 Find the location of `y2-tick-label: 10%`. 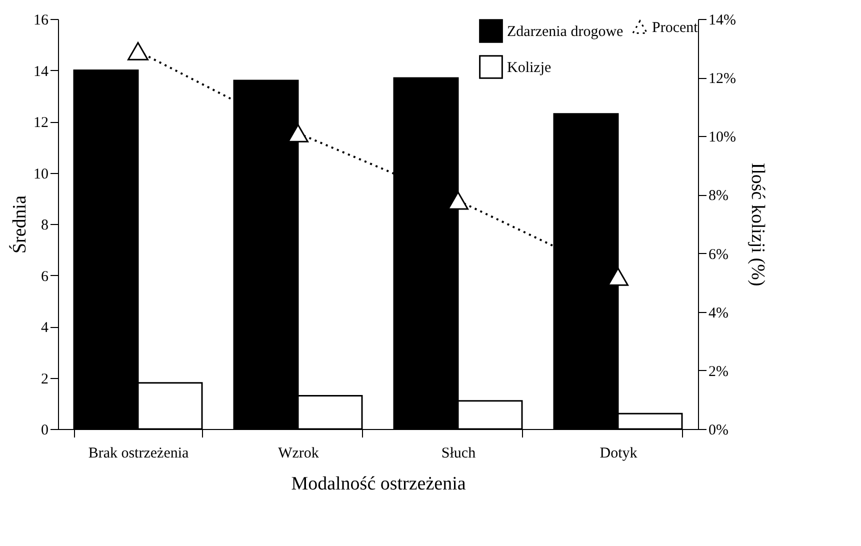

y2-tick-label: 10% is located at coordinates (722, 138).